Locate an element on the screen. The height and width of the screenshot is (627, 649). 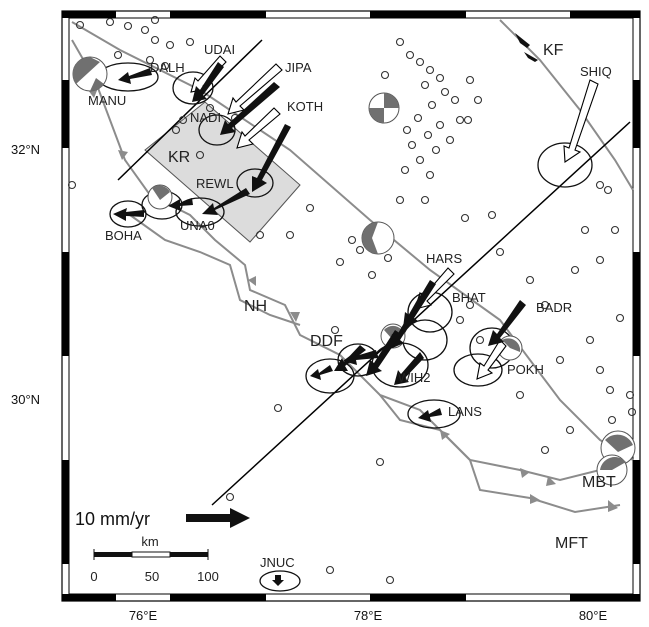
lon-label-78: 78°E is located at coordinates (368, 615).